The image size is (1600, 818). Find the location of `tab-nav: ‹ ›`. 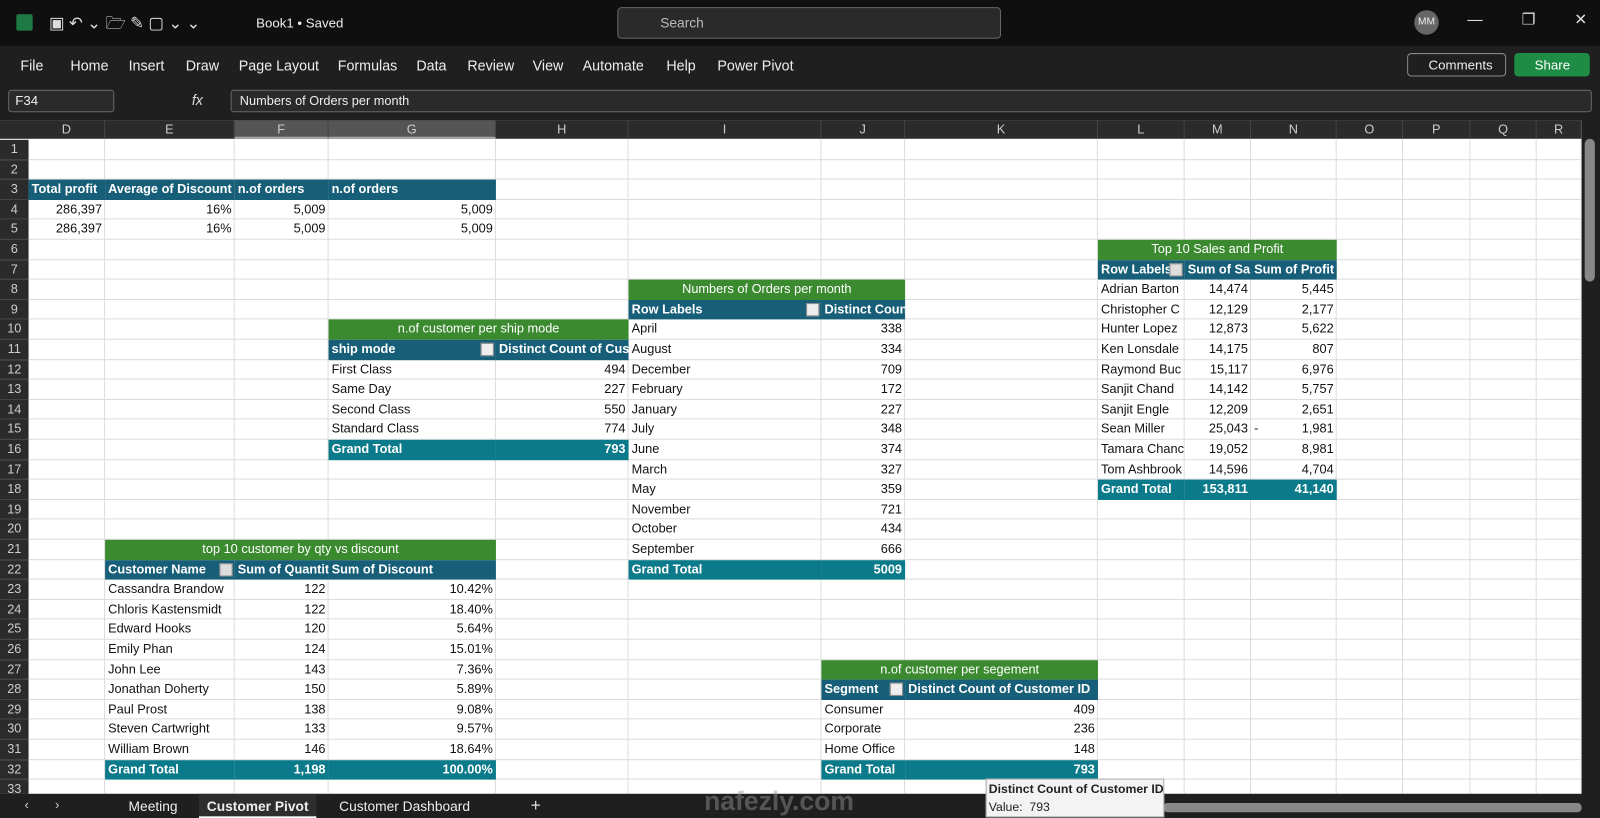

tab-nav: ‹ › is located at coordinates (42, 804).